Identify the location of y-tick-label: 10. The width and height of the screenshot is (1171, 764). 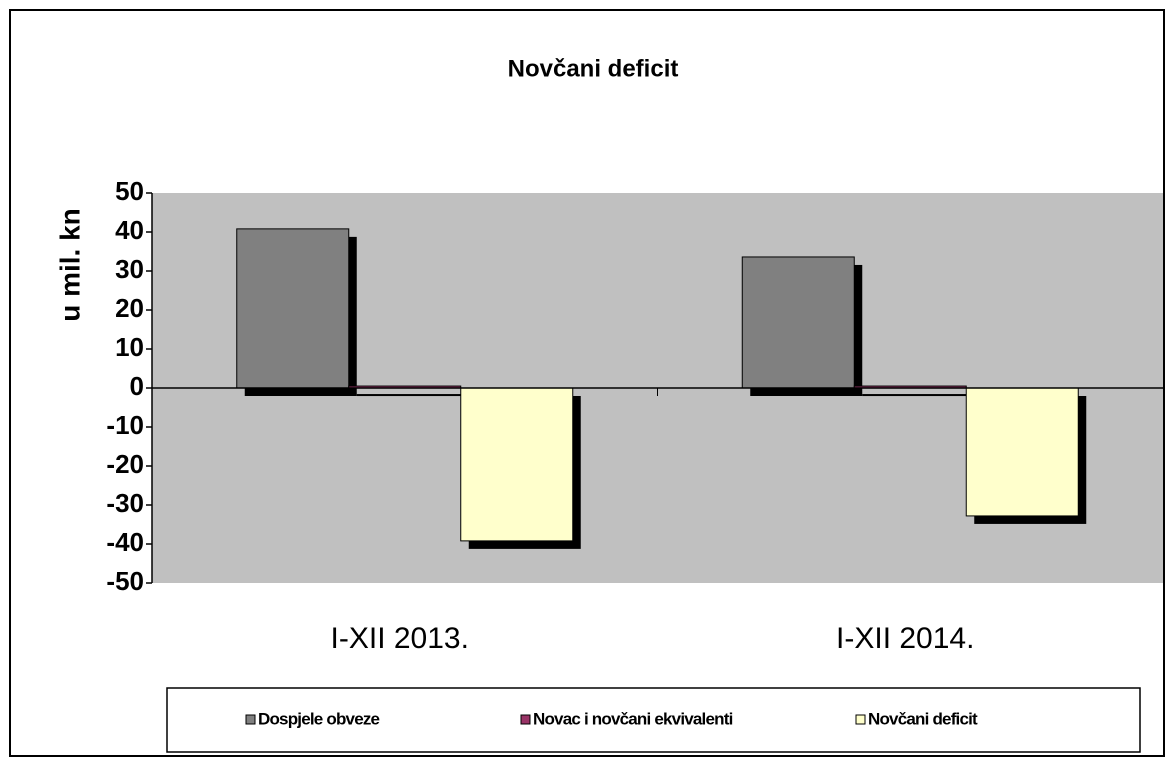
(129, 347).